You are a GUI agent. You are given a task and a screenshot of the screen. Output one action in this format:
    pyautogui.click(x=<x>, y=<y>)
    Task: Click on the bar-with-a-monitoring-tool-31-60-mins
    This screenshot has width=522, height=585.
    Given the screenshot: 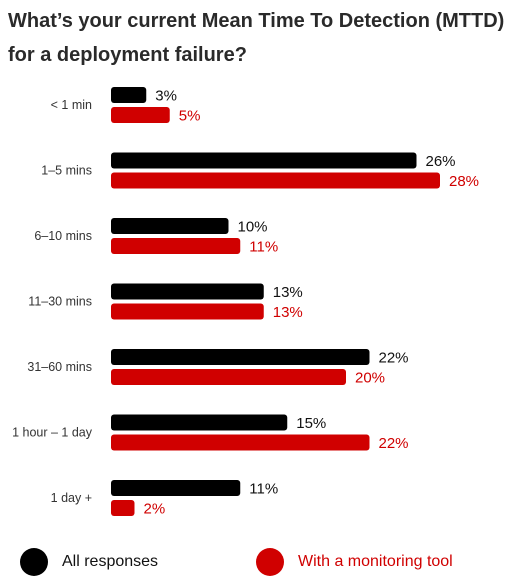 What is the action you would take?
    pyautogui.click(x=228, y=377)
    